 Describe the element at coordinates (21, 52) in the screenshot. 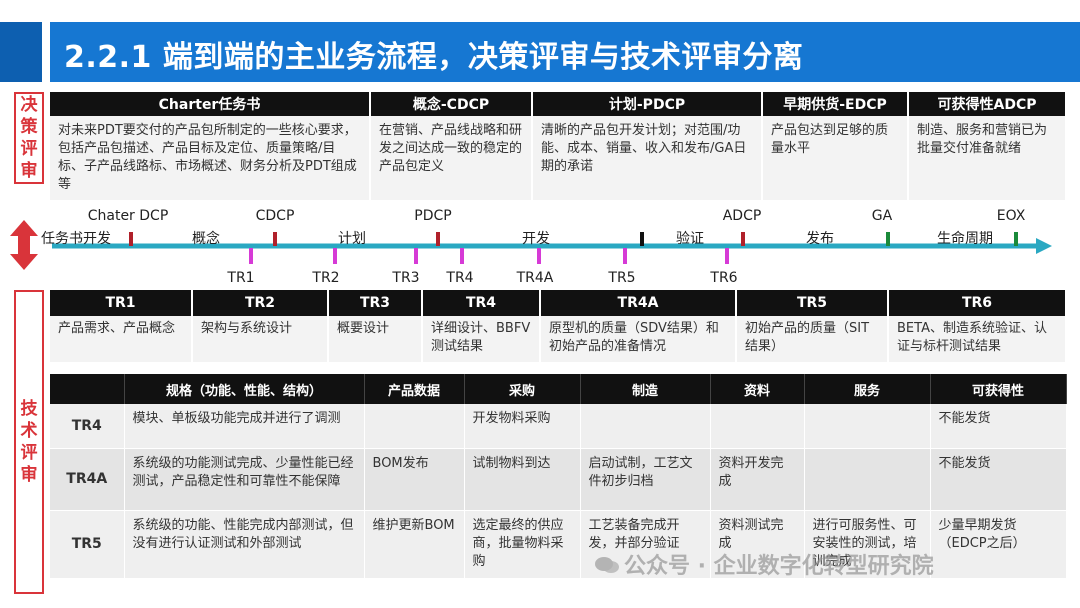

I see `title-stripe` at that location.